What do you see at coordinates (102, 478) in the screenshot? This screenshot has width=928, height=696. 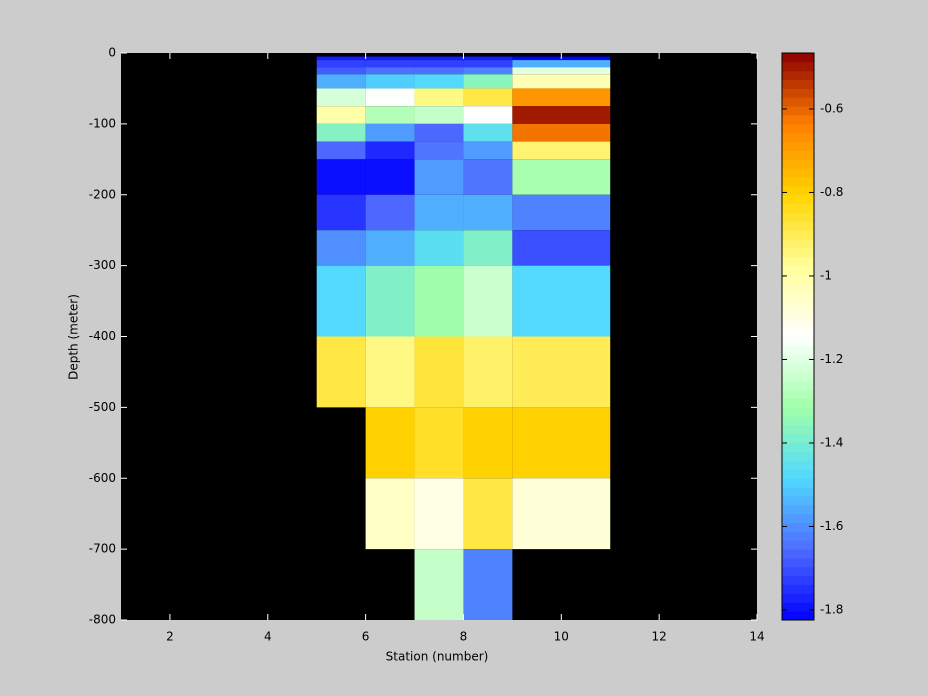 I see `y-tick-label: -600` at bounding box center [102, 478].